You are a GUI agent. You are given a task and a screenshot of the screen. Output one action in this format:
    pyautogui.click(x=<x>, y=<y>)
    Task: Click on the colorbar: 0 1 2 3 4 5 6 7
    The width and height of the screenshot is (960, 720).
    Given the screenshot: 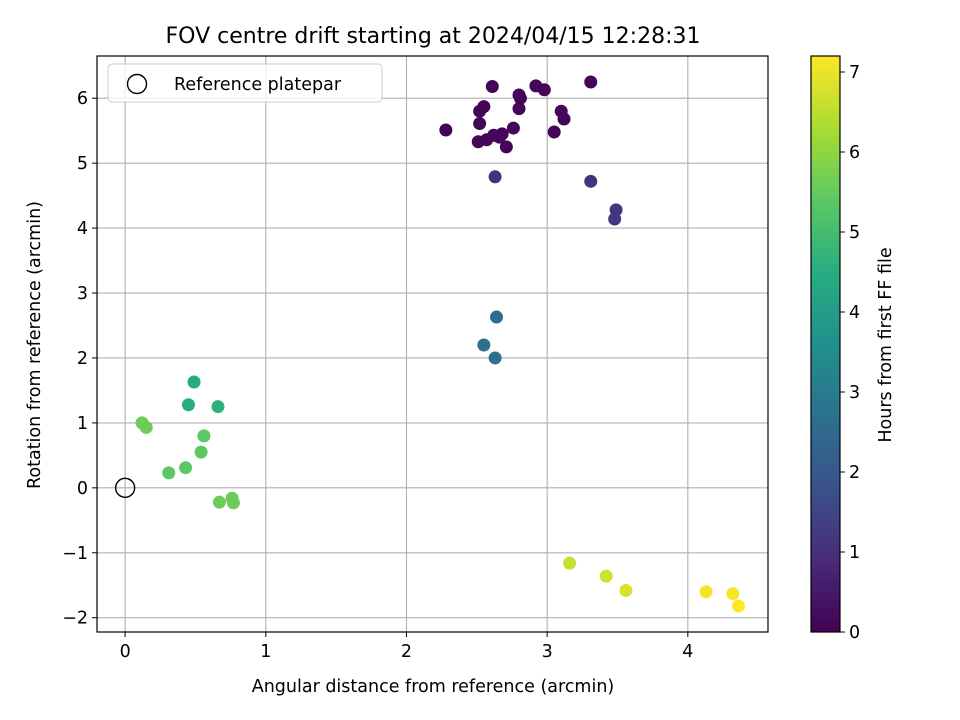 What is the action you would take?
    pyautogui.click(x=835, y=349)
    